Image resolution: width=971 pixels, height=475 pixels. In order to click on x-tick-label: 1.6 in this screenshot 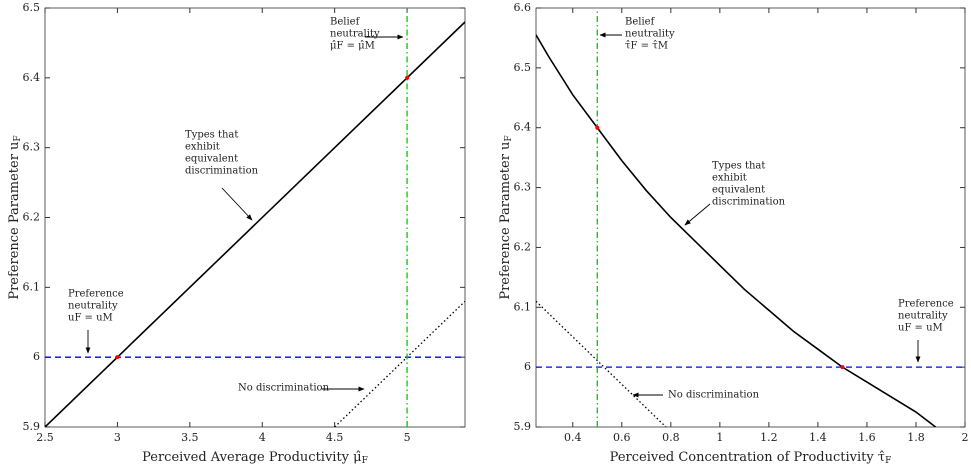, I will do `click(867, 437)`.